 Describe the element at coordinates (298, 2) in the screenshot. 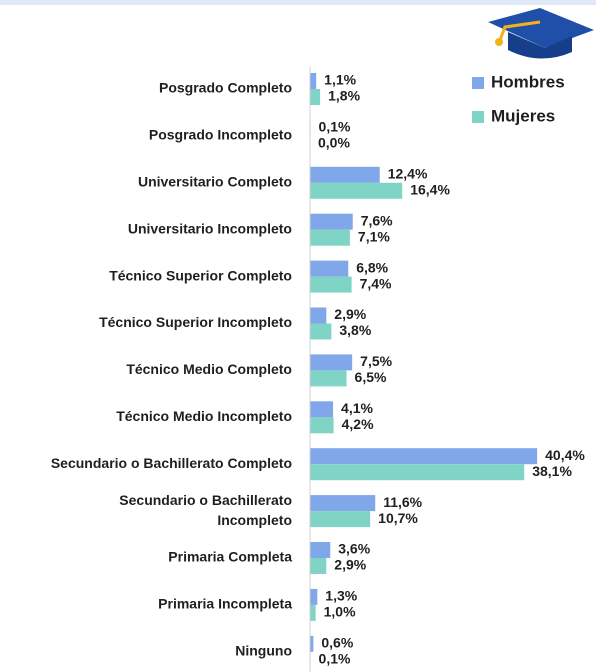

I see `top-strip` at that location.